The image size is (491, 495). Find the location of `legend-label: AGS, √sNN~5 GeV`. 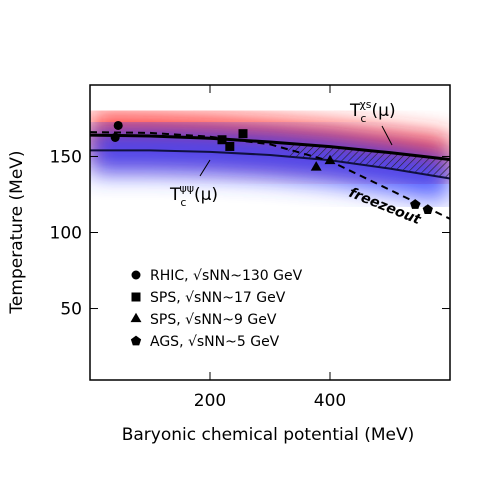

legend-label: AGS, √sNN~5 GeV is located at coordinates (215, 342).